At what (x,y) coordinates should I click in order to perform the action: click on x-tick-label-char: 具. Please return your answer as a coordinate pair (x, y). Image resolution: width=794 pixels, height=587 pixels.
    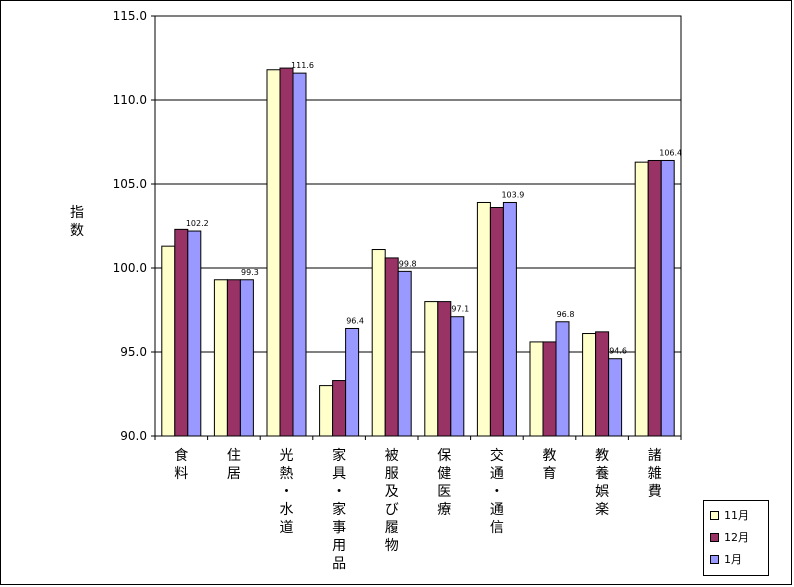
    Looking at the image, I should click on (339, 474).